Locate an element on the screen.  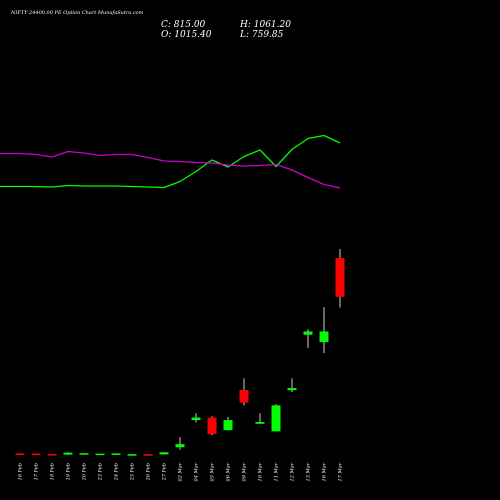
x-tick-label: 27 Feb is located at coordinates (165, 472).